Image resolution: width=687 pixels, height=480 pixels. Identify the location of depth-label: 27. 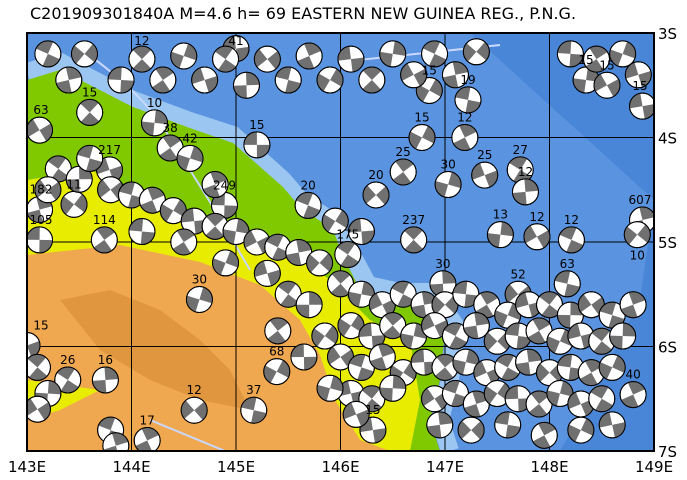
(520, 150).